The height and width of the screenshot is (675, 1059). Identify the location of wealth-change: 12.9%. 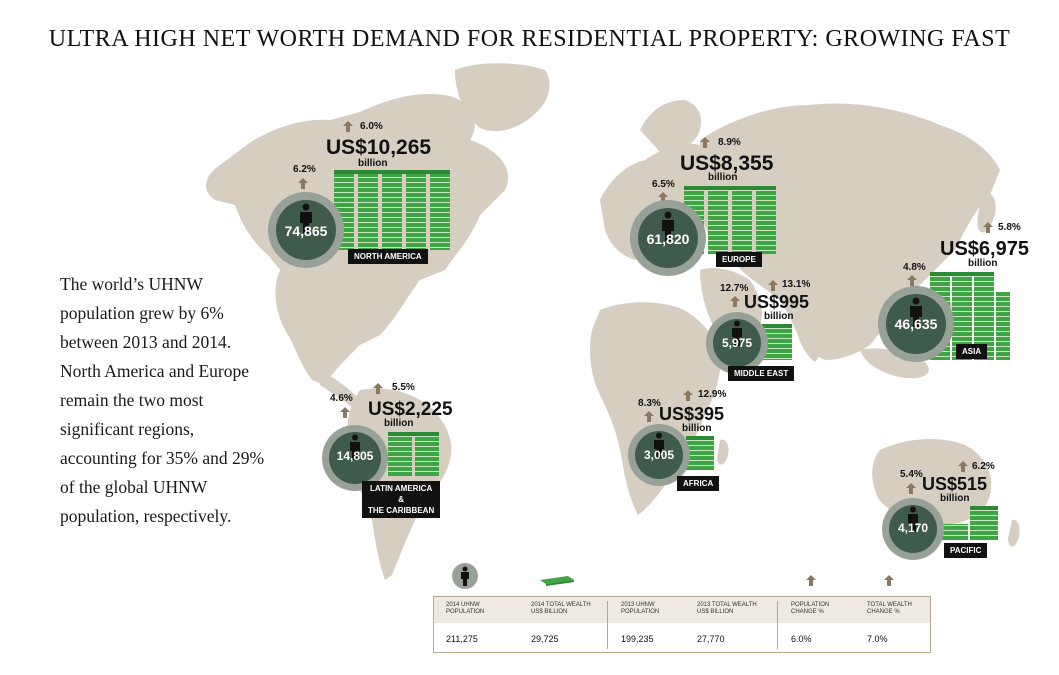
(712, 394).